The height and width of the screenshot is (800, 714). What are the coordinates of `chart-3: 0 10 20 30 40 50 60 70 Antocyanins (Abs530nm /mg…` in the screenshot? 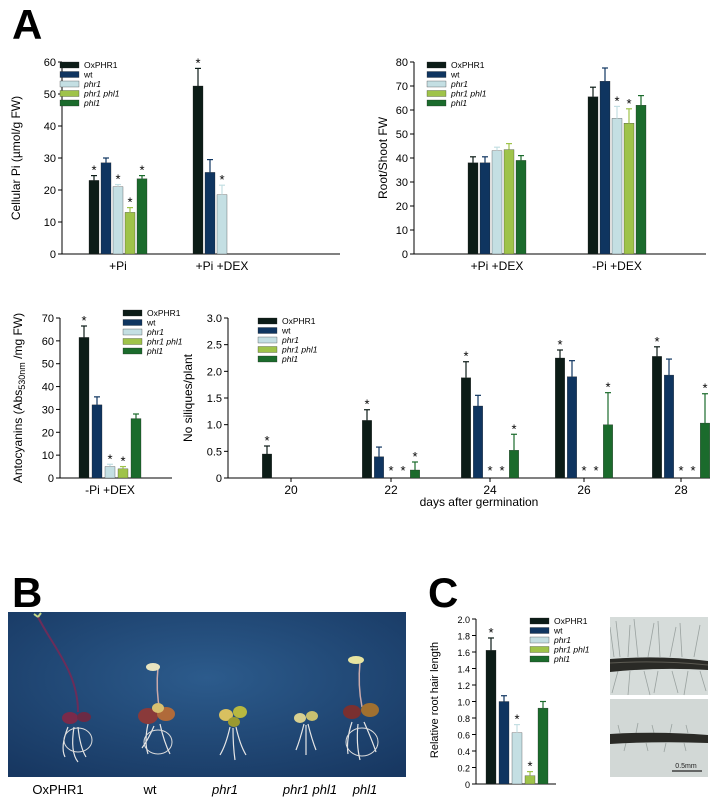 It's located at (97, 402).